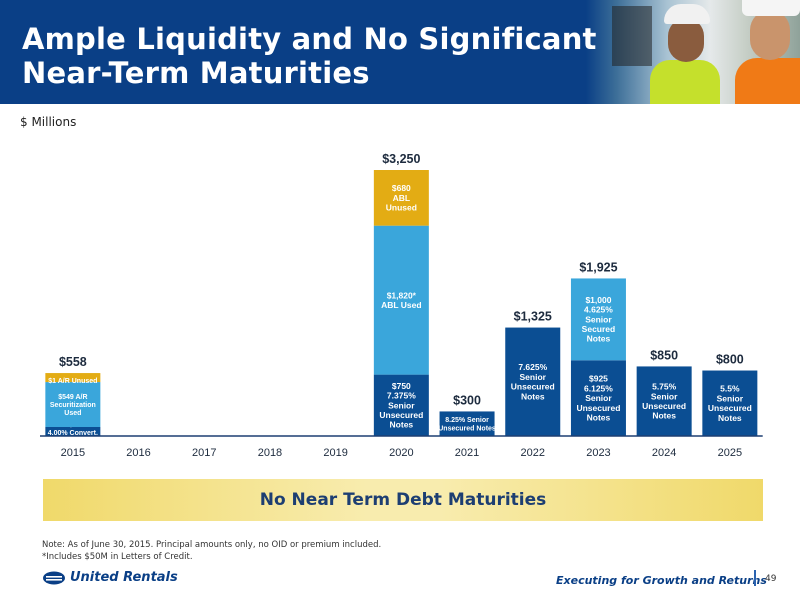  Describe the element at coordinates (730, 398) in the screenshot. I see `segment-label-2025-11: Senior` at that location.